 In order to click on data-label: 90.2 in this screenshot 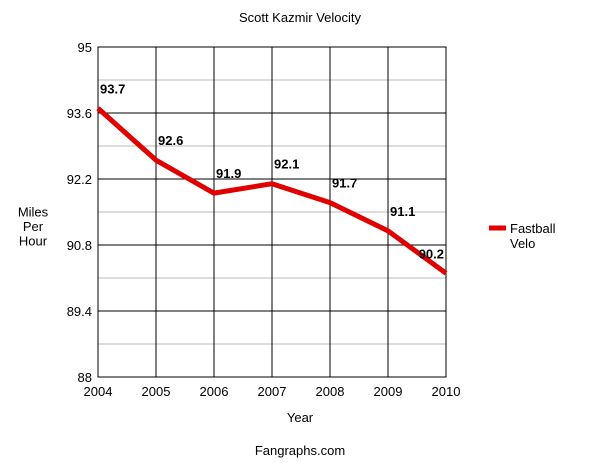, I will do `click(431, 253)`.